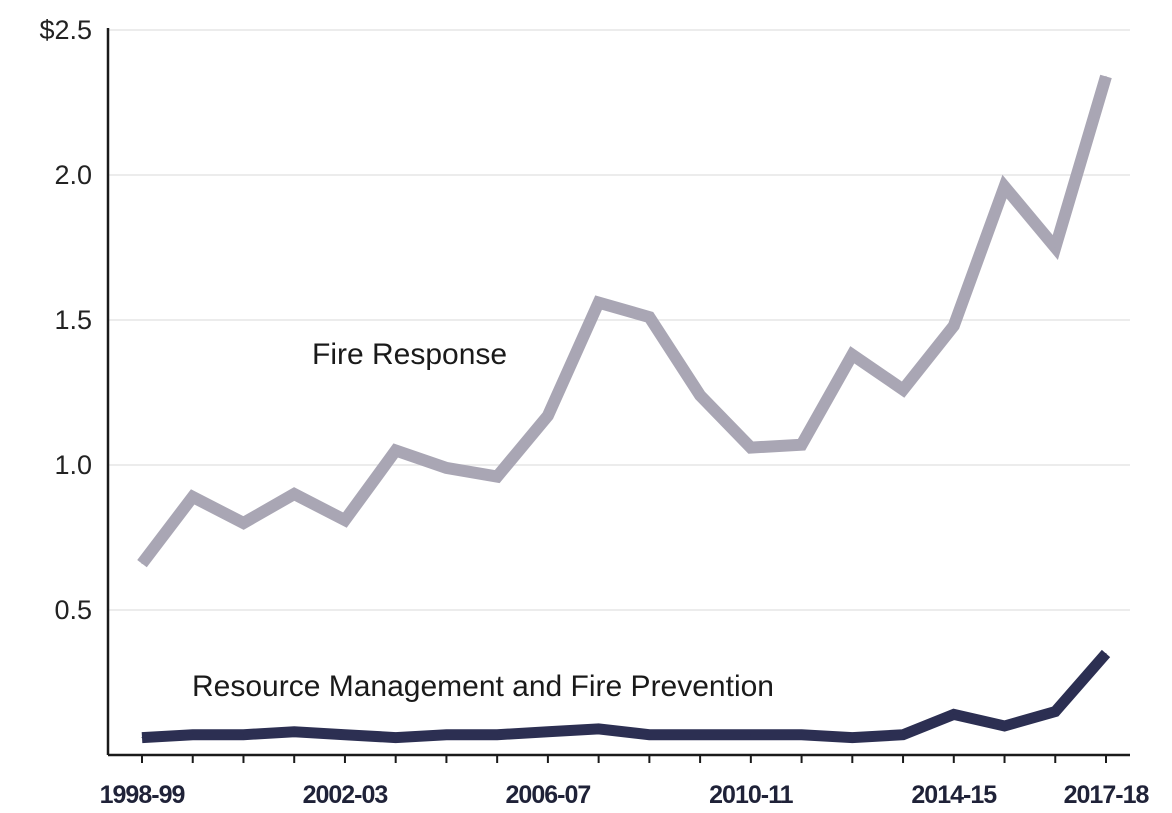 Image resolution: width=1172 pixels, height=813 pixels. I want to click on x-tick-label: 2002-03, so click(345, 795).